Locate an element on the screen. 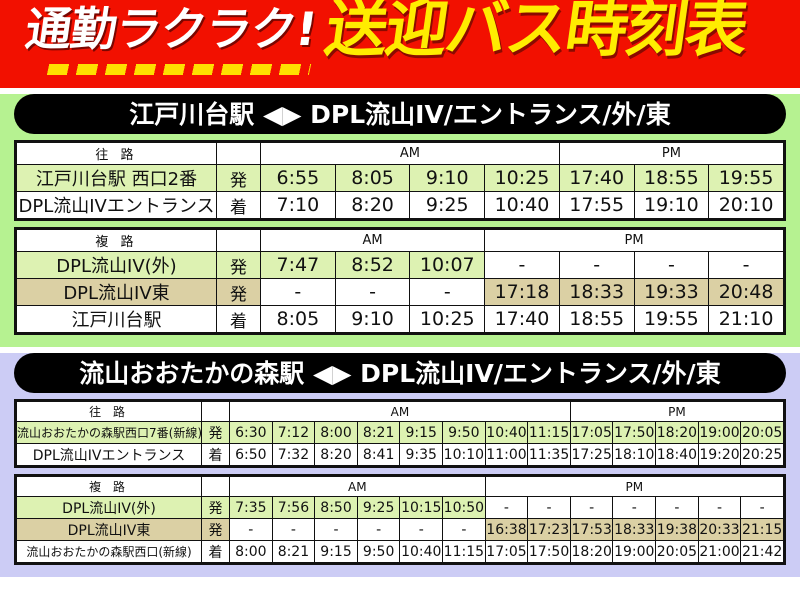 This screenshot has height=600, width=800. time-cell: 10:15 is located at coordinates (421, 507).